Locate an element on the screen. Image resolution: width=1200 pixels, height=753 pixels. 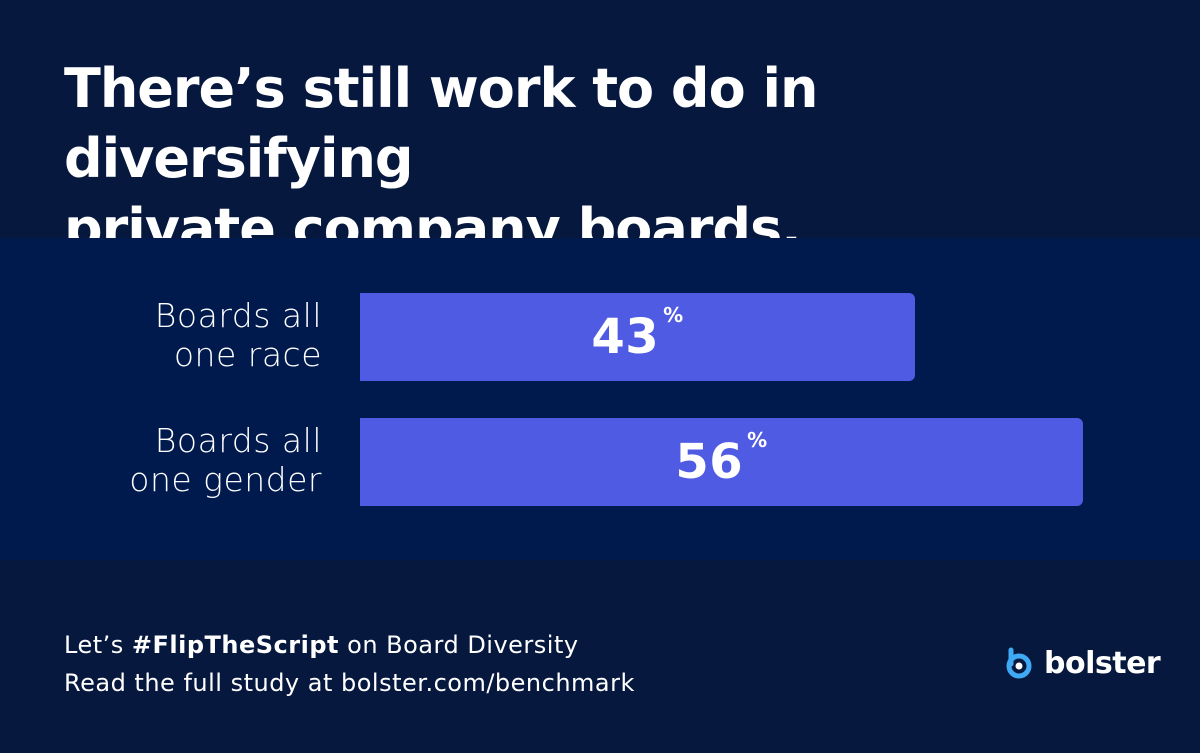
category-label: Boards all one race is located at coordinates (191, 335).